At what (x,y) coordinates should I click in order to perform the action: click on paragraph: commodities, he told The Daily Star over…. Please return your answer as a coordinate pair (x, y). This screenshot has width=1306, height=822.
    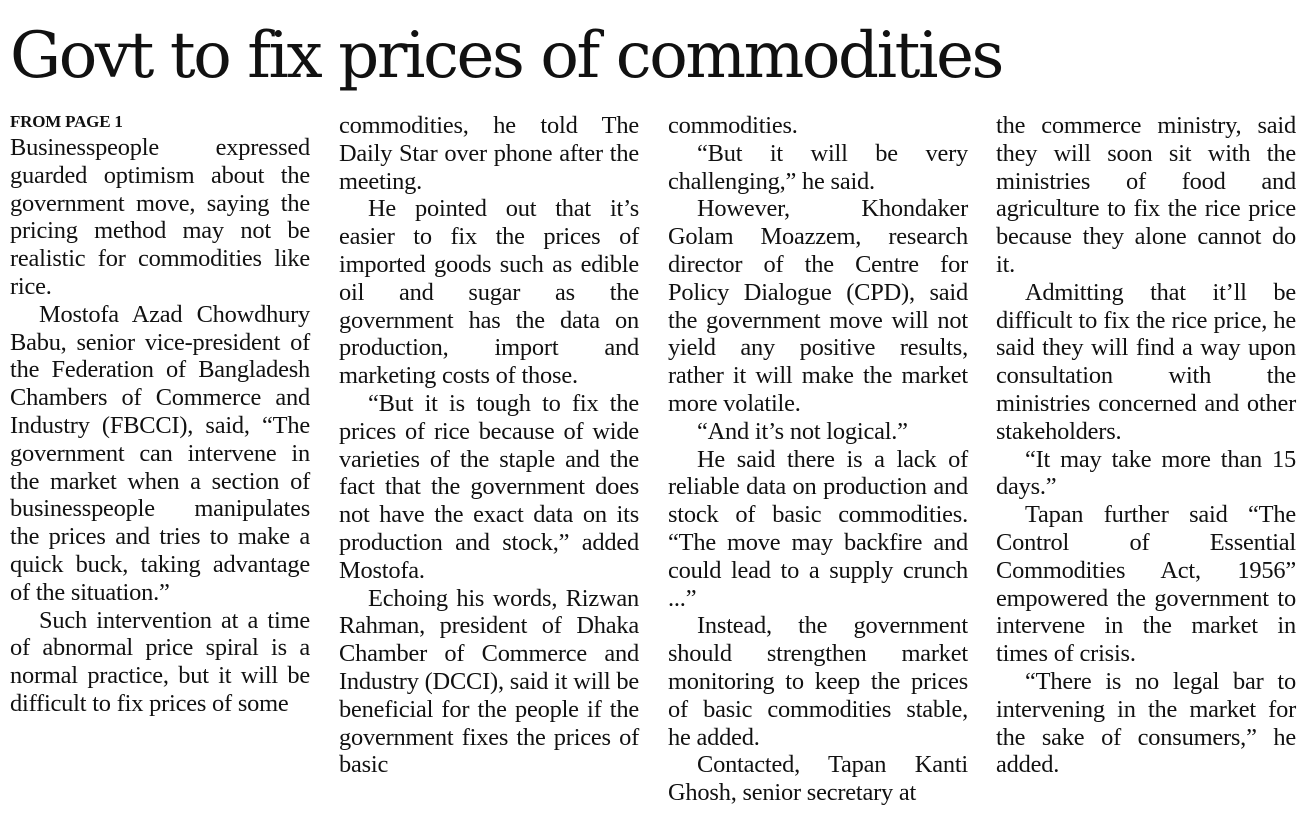
    Looking at the image, I should click on (489, 153).